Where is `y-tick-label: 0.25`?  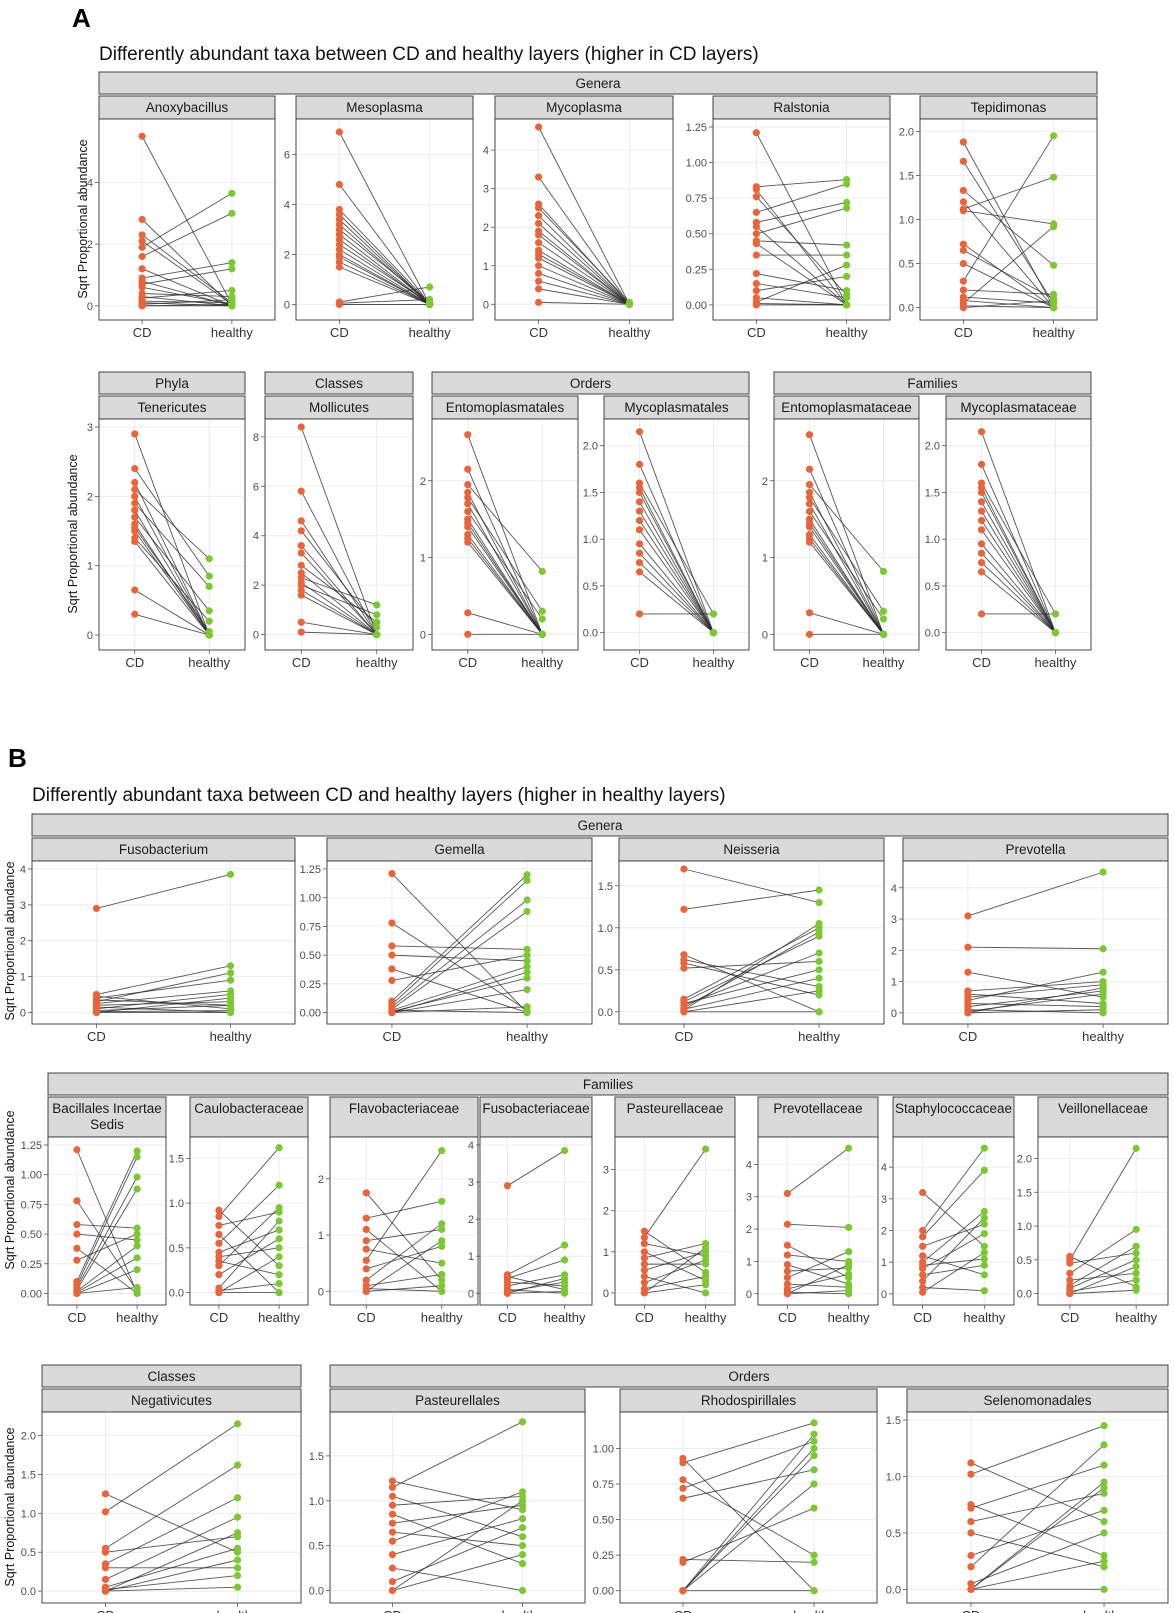 y-tick-label: 0.25 is located at coordinates (603, 1556).